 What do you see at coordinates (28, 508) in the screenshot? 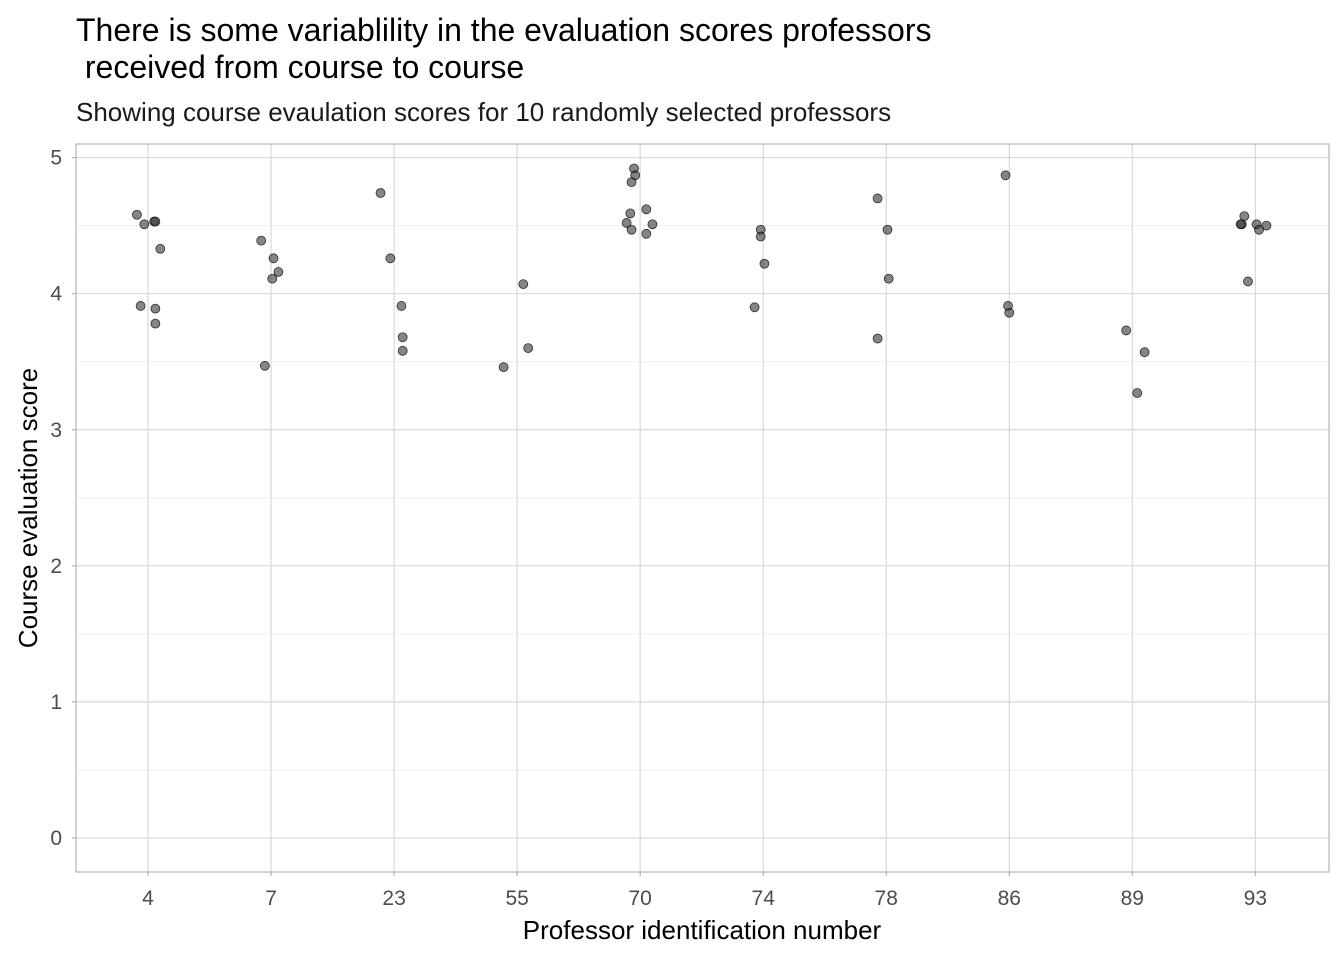
I see `y-axis-title: Course evaluation score` at bounding box center [28, 508].